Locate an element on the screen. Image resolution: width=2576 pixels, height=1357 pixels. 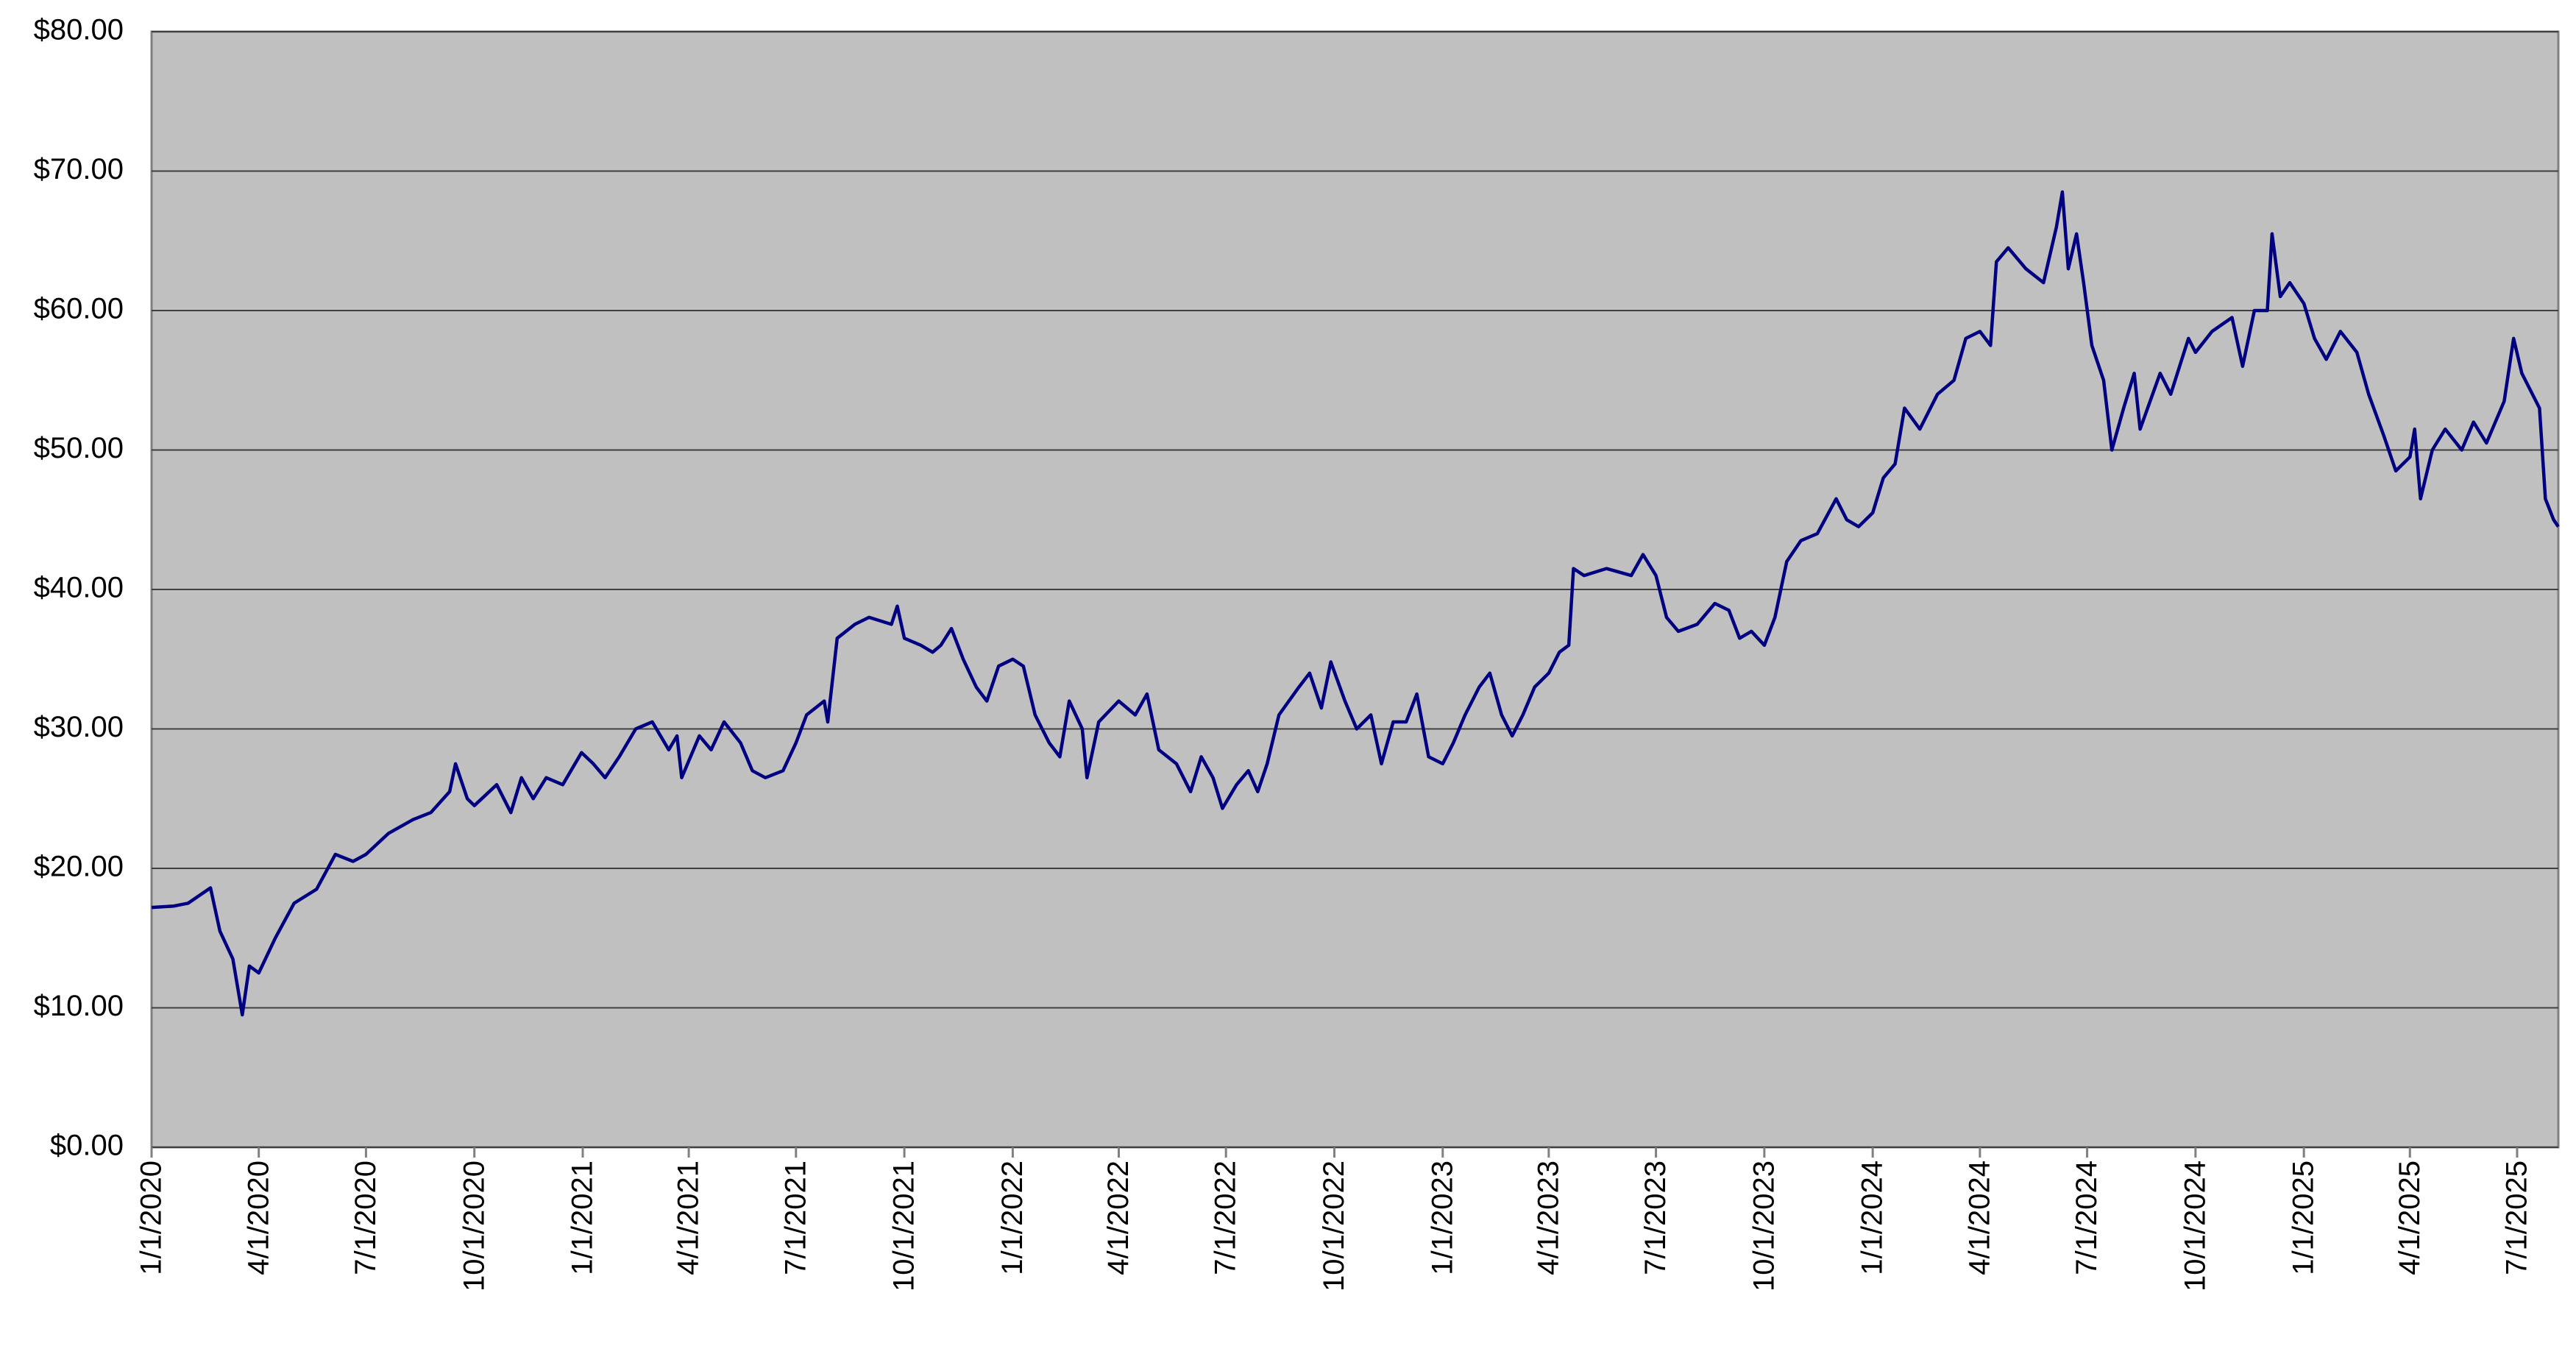
x-tick-label: 4/1/2020 is located at coordinates (258, 1218).